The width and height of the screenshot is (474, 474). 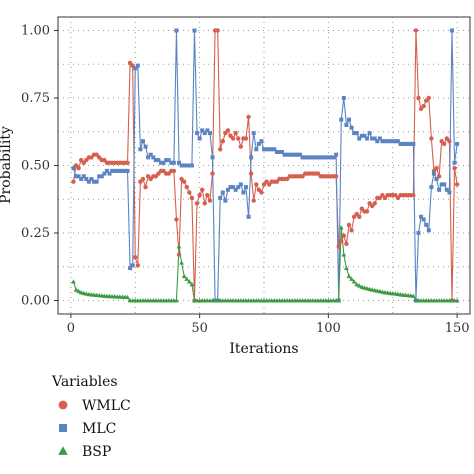 I want to click on legend-bsp-label: BSP, so click(x=96, y=452).